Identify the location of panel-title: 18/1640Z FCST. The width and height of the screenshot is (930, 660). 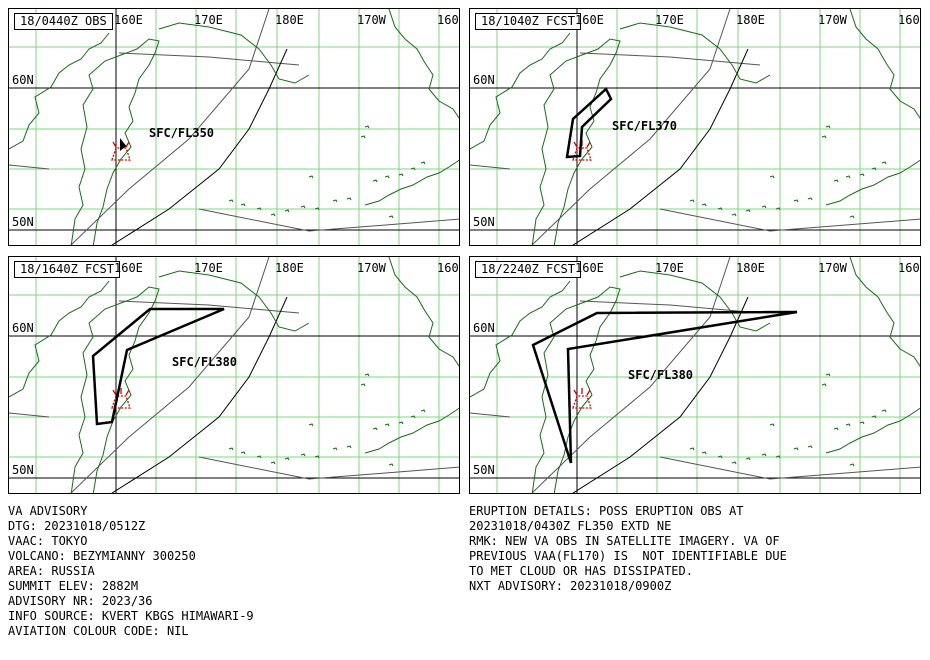
(67, 269).